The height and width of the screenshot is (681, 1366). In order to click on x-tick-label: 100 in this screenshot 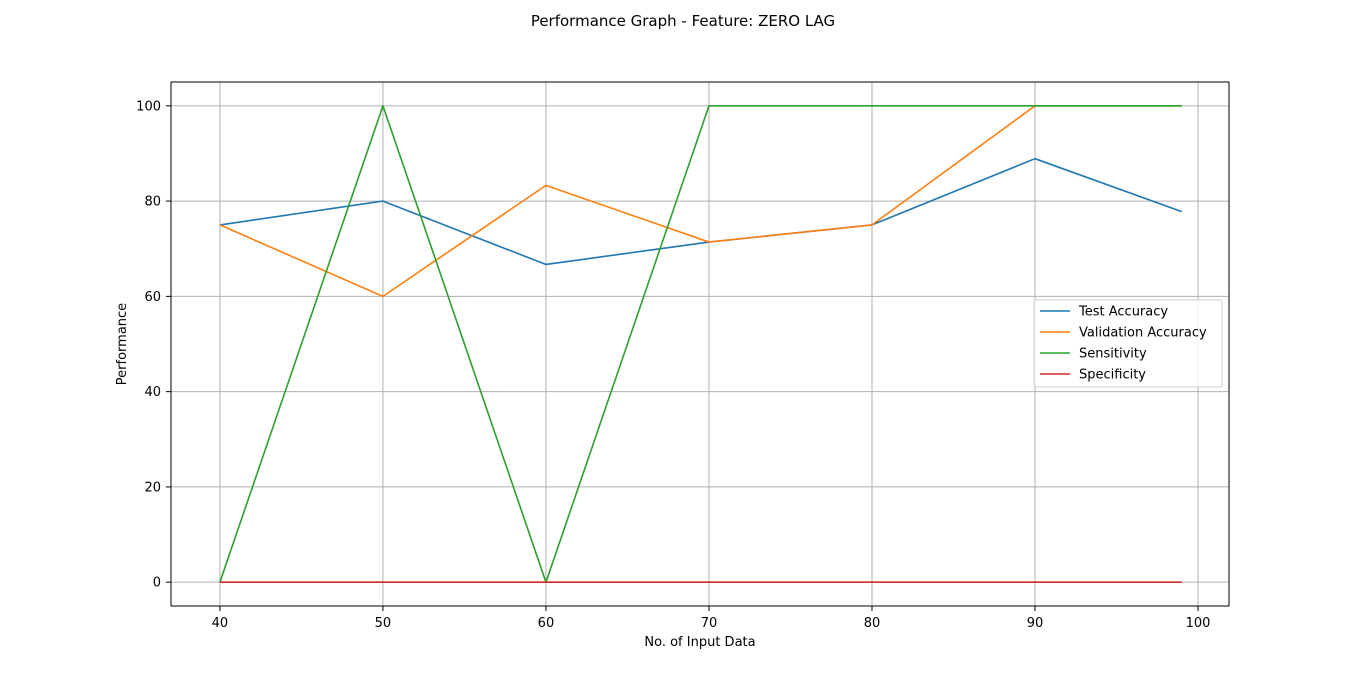, I will do `click(1198, 623)`.